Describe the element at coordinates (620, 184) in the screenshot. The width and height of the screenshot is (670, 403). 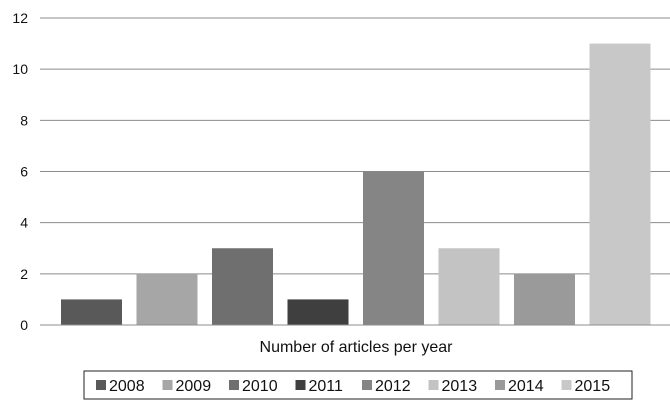
I see `bar-2015` at that location.